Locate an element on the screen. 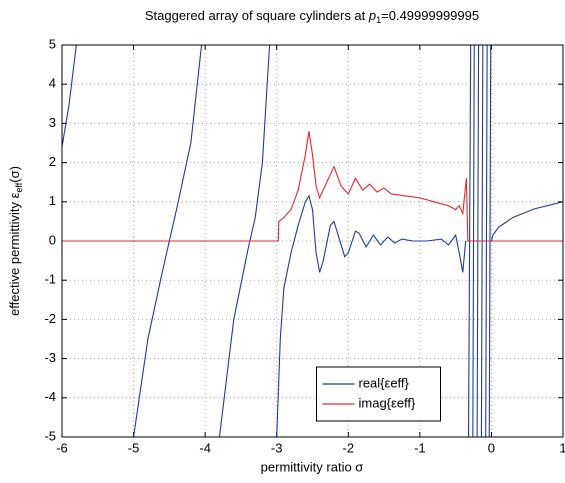  title-text: Staggered array of square cylinders at is located at coordinates (257, 15).